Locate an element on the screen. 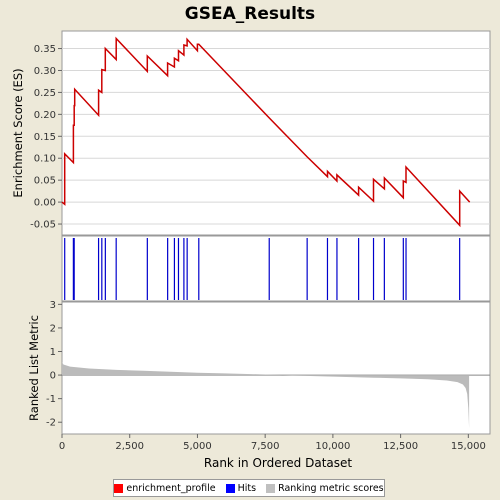  ranking-y-tick-label: 1 is located at coordinates (53, 352).